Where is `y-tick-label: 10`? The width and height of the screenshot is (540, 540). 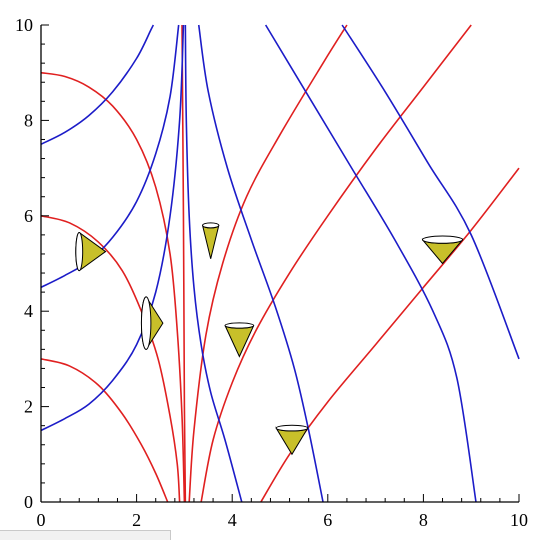
y-tick-label: 10 is located at coordinates (24, 25).